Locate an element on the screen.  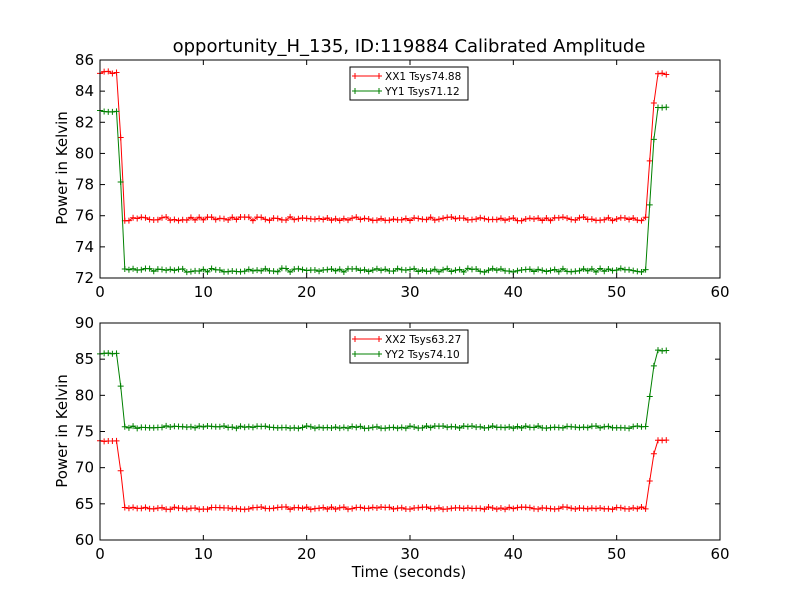
x-tick-label: 10 is located at coordinates (203, 292).